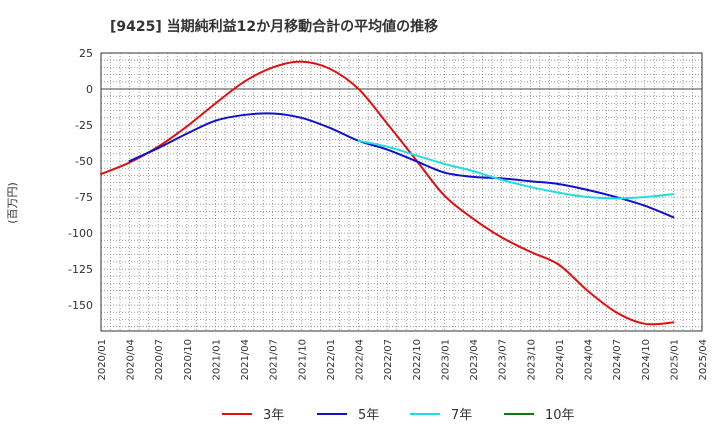 The height and width of the screenshot is (444, 720). What do you see at coordinates (589, 360) in the screenshot?
I see `x-tick-label: 2024/04` at bounding box center [589, 360].